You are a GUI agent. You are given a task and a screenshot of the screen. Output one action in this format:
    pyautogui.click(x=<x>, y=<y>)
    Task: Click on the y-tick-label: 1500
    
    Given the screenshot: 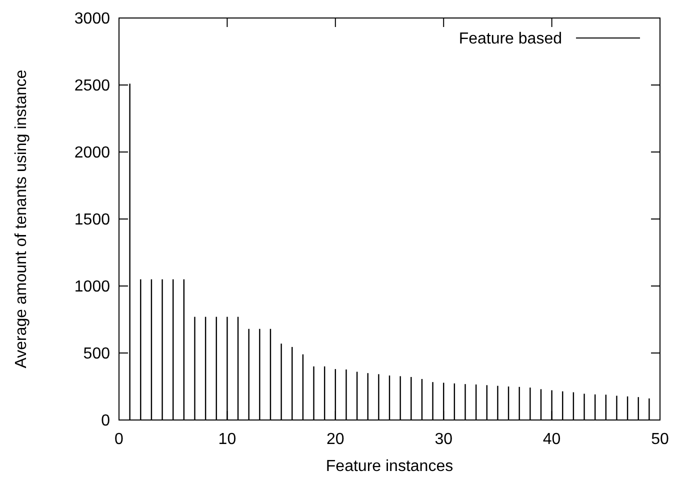 What is the action you would take?
    pyautogui.click(x=92, y=220)
    